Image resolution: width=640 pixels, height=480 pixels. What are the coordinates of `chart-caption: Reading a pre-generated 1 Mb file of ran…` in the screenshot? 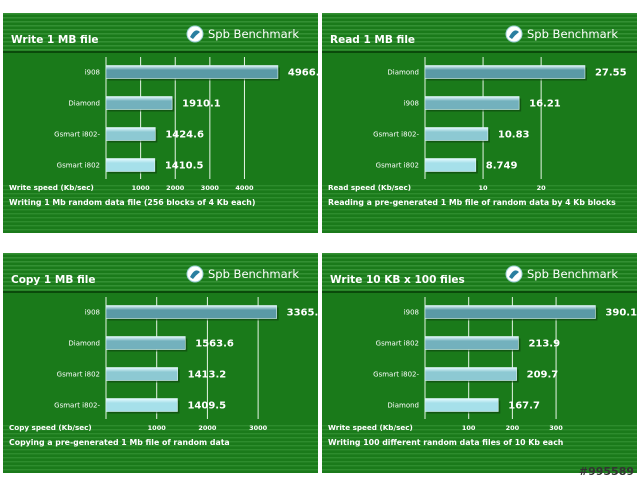 It's located at (472, 202).